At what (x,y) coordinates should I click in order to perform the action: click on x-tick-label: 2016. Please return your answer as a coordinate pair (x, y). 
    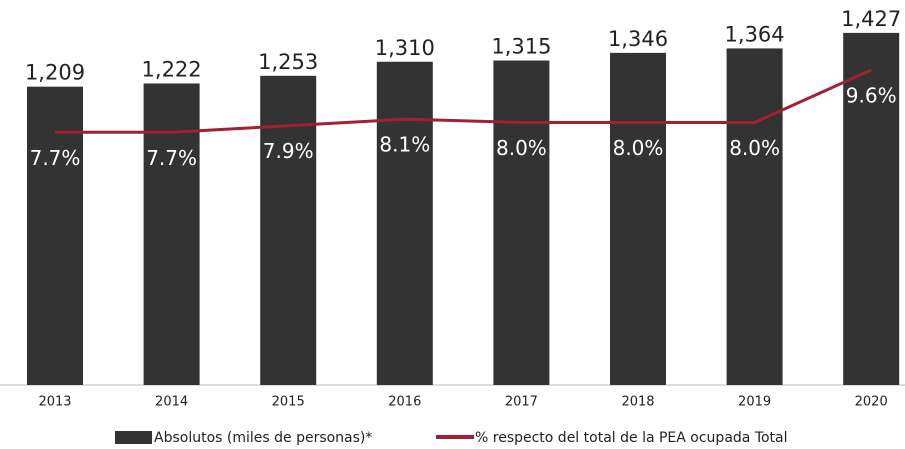
    Looking at the image, I should click on (404, 402).